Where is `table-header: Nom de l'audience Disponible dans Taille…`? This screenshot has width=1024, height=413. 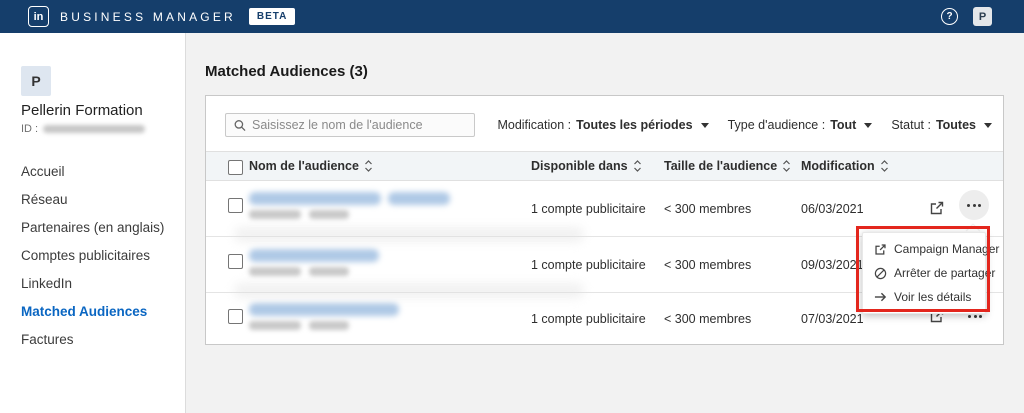
table-header: Nom de l'audience Disponible dans Taille… is located at coordinates (604, 166).